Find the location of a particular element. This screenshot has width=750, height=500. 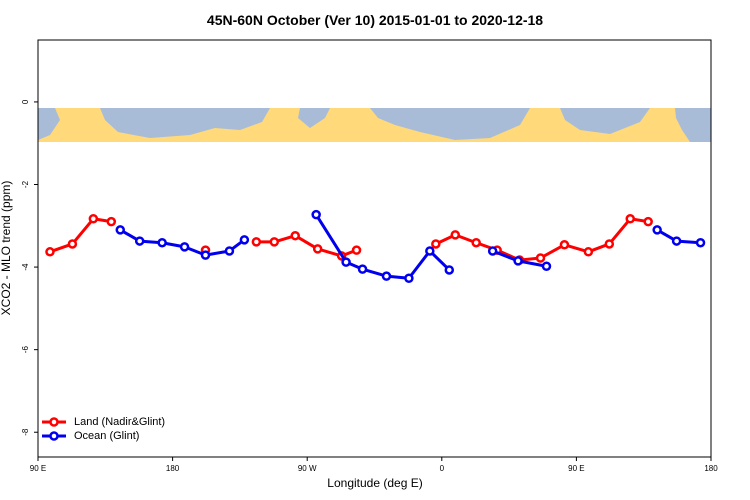

legend-label: Ocean (Glint) is located at coordinates (106, 436).